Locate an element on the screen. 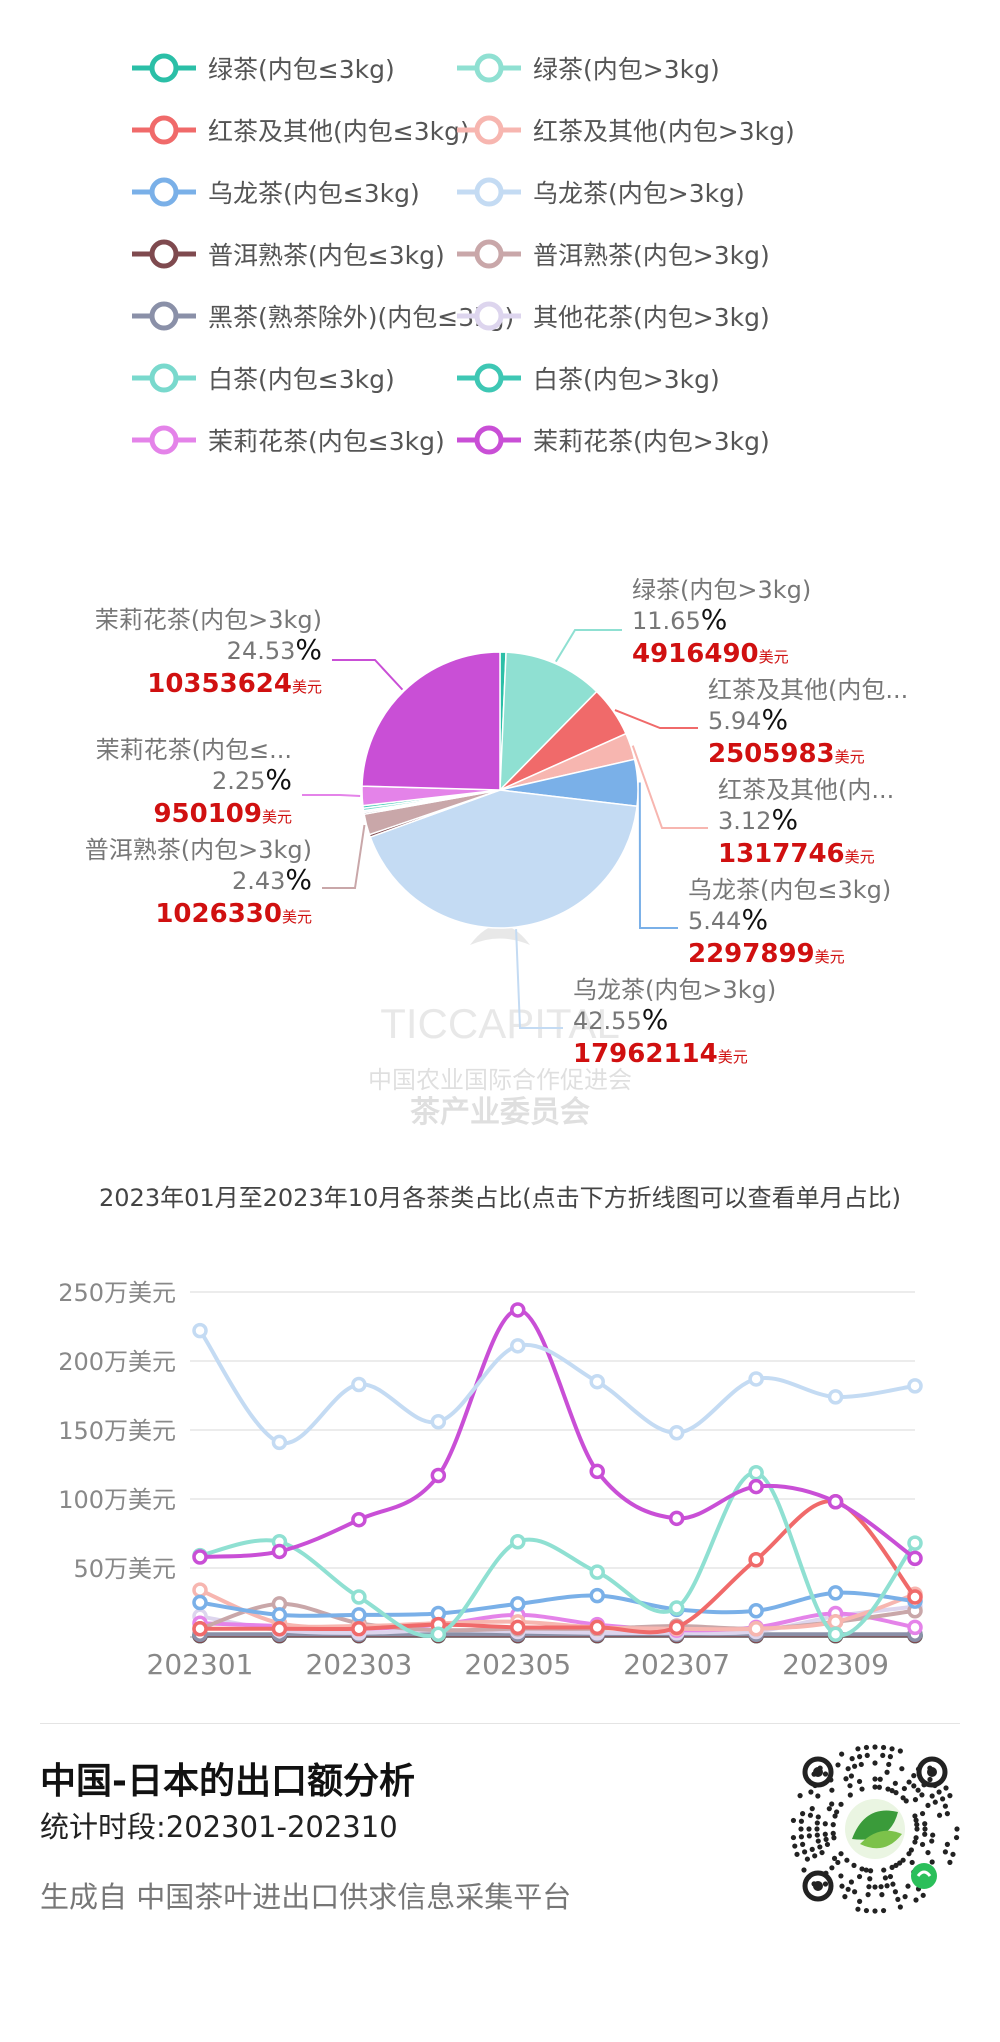 Image resolution: width=1000 pixels, height=2042 pixels. legend-item: 茉莉花茶(内包>3kg) is located at coordinates (612, 440).